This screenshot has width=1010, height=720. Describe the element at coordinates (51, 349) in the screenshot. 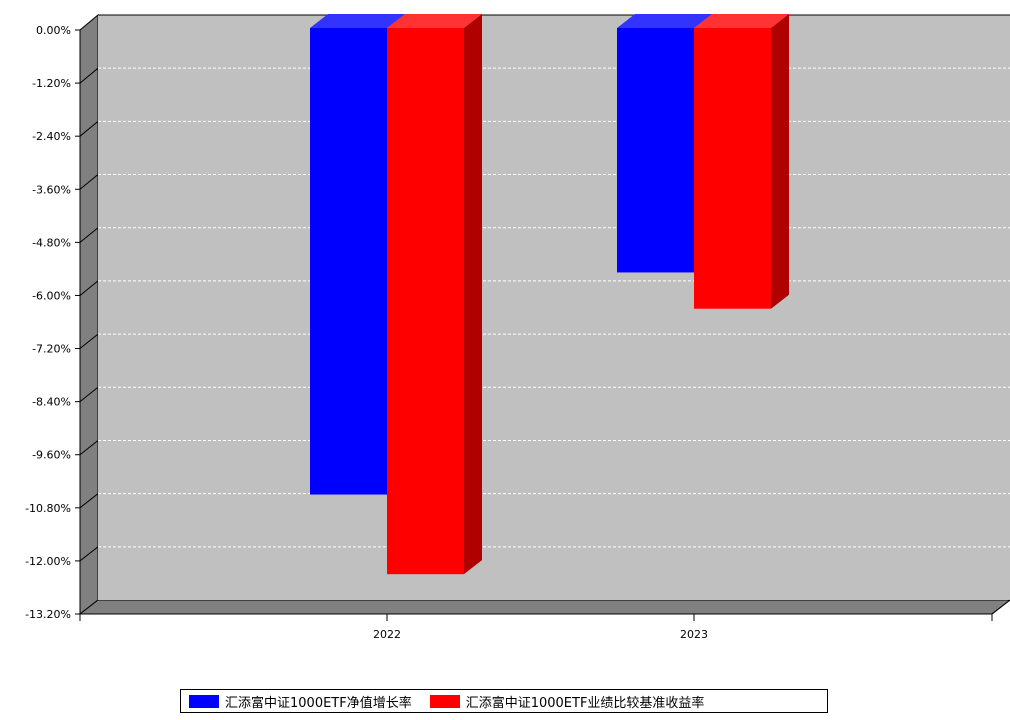

I see `y-tick-label: -7.20%` at that location.